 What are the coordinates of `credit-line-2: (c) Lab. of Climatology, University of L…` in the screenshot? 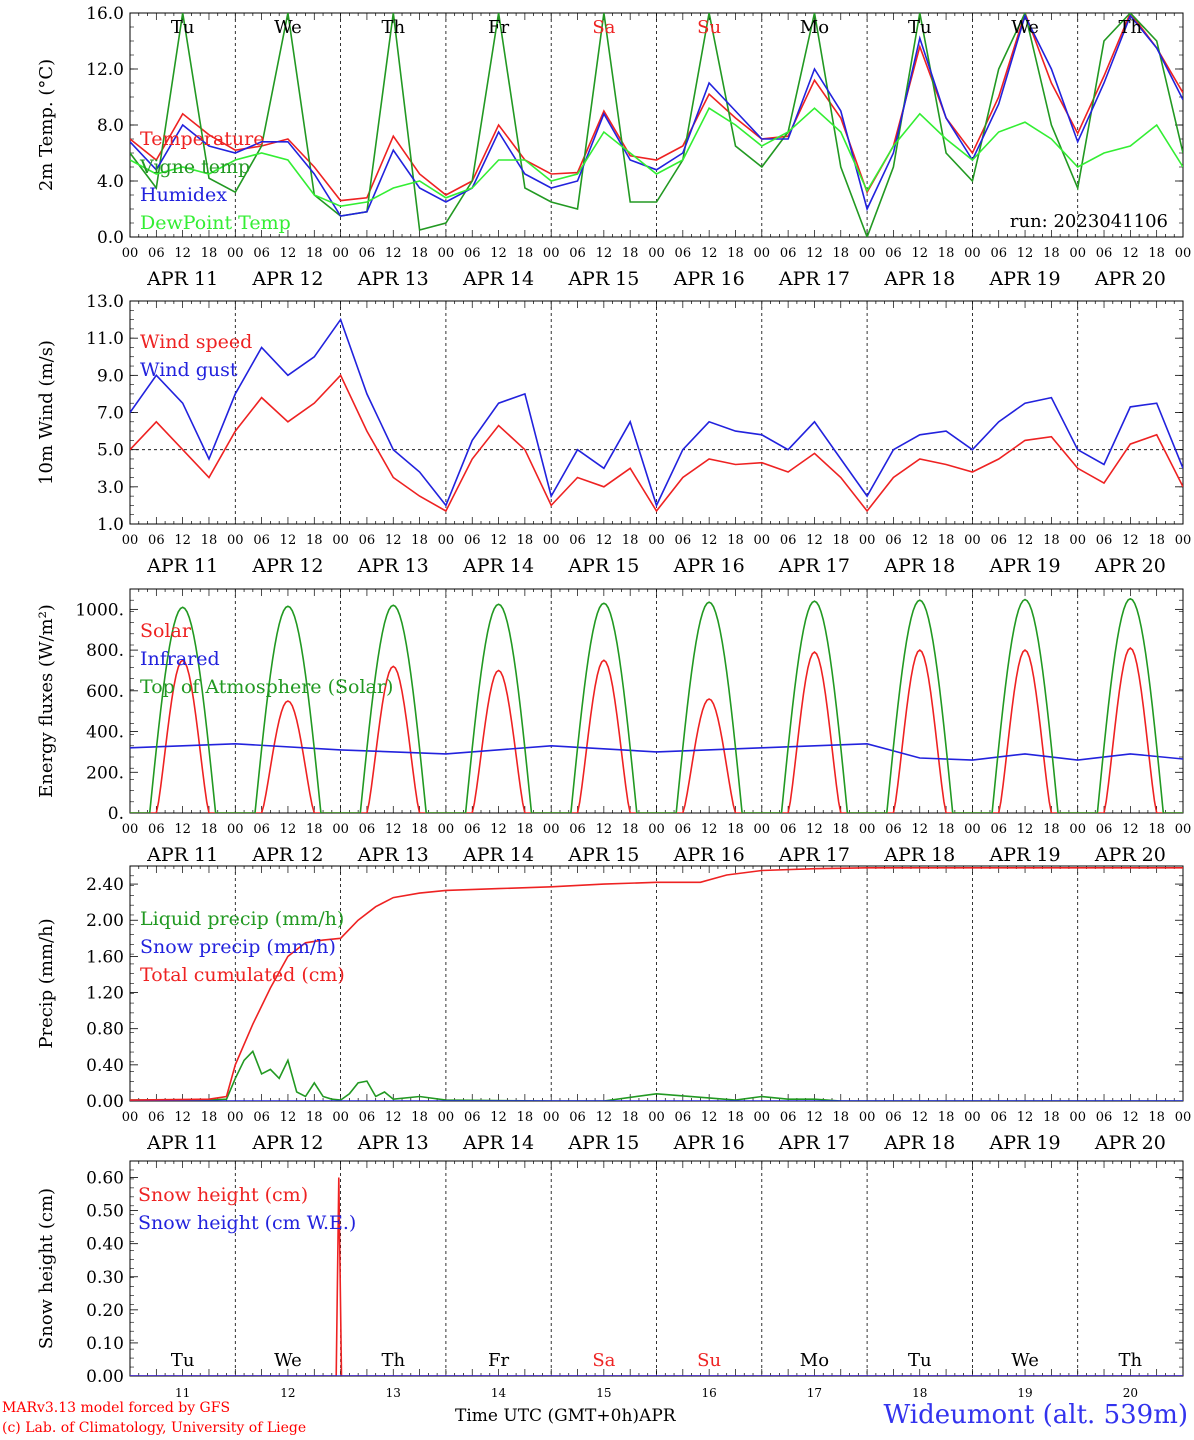 It's located at (154, 1428).